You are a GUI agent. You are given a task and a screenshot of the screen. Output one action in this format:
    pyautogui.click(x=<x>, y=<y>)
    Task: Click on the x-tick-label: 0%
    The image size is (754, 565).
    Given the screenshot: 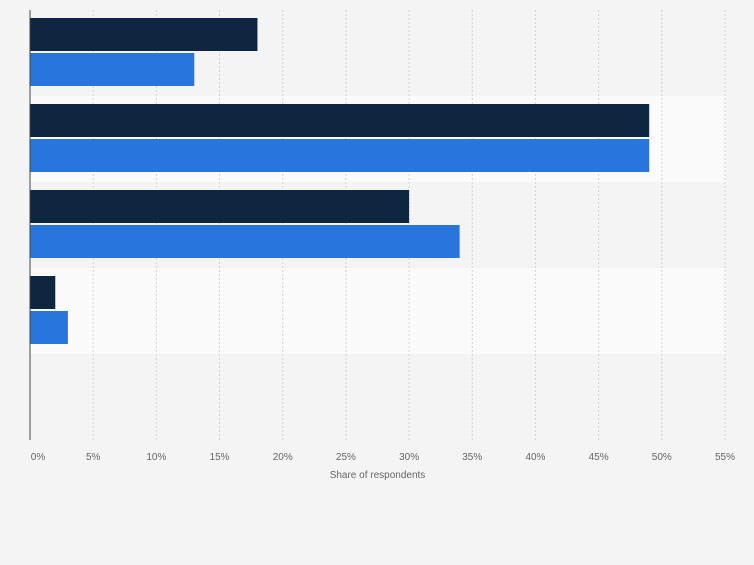 What is the action you would take?
    pyautogui.click(x=38, y=457)
    